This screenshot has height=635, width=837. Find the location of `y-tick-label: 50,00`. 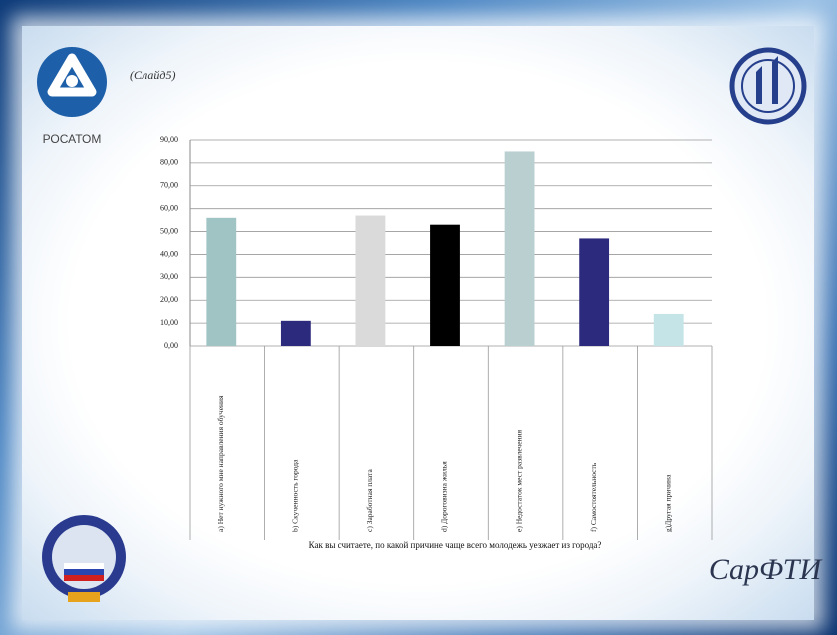

y-tick-label: 50,00 is located at coordinates (169, 230).